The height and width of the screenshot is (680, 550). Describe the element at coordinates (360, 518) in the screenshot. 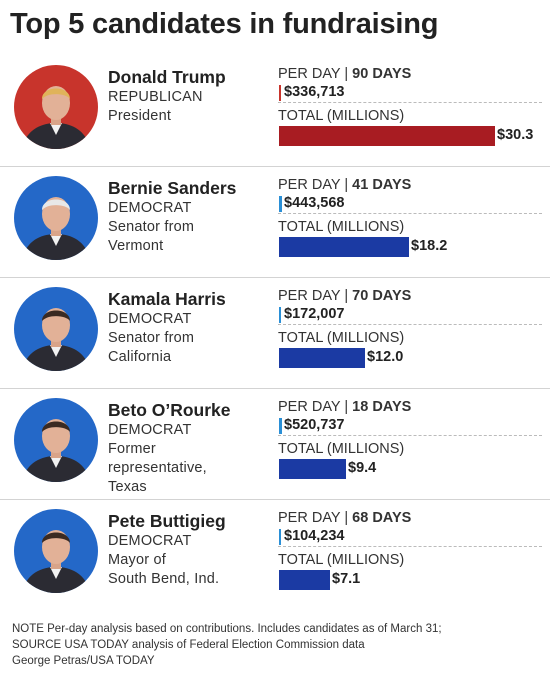

I see `days-count: 68` at that location.